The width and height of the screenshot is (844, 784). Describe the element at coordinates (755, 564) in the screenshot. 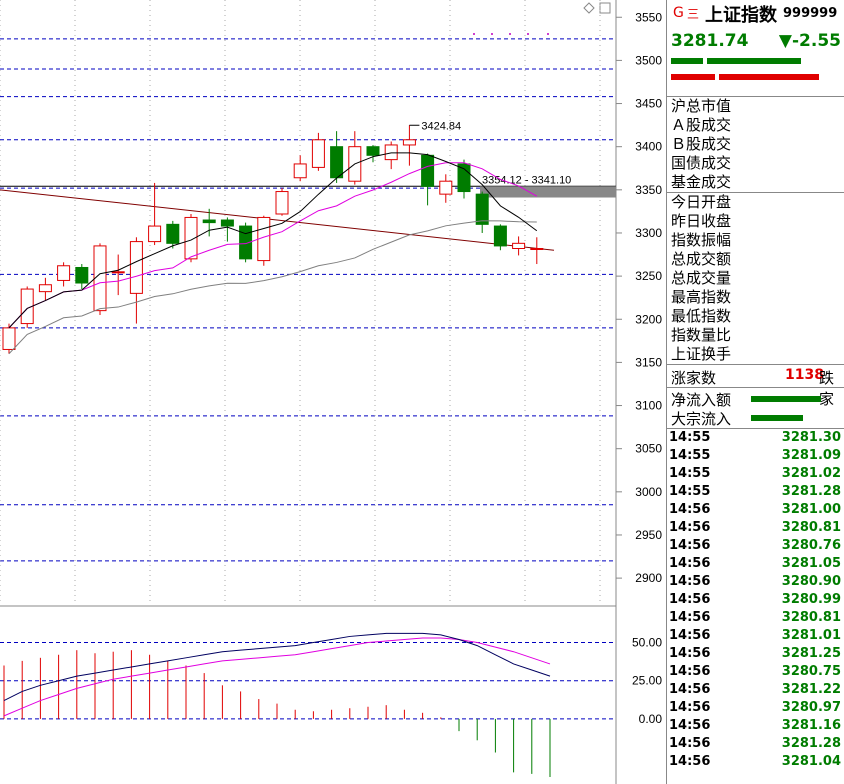

I see `tick-row: 14:56 3281.05` at that location.